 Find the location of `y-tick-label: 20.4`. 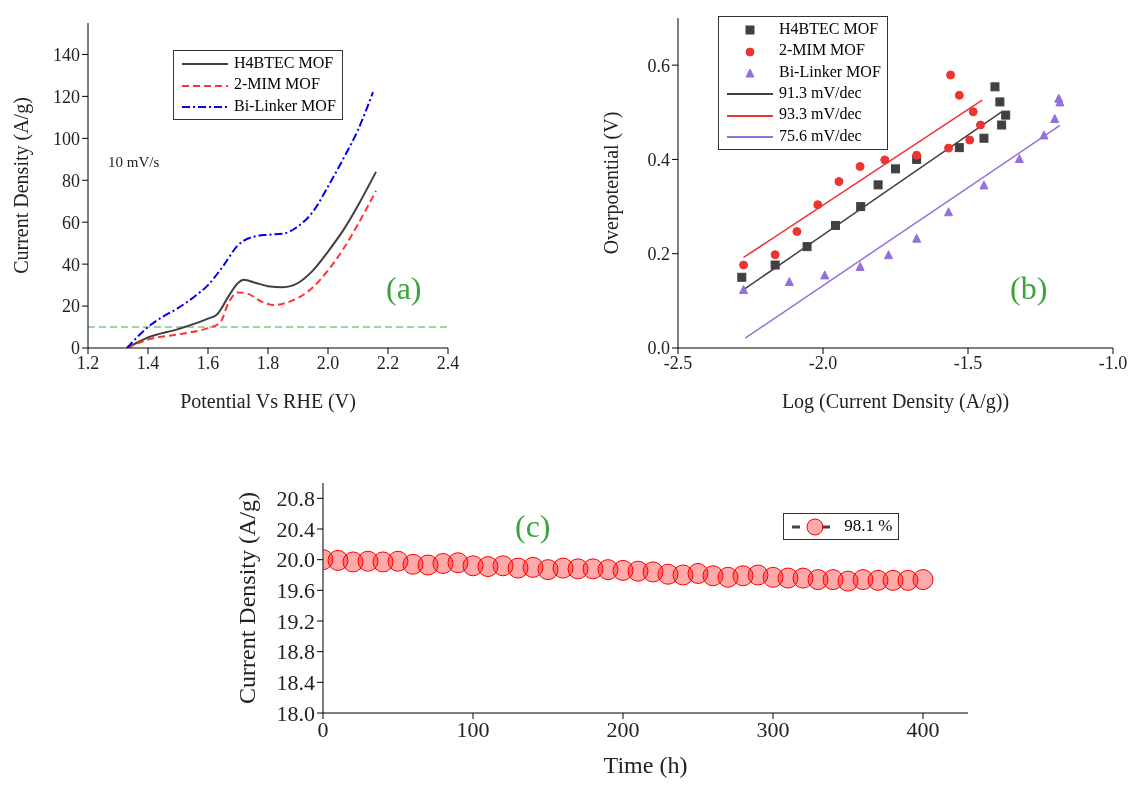

y-tick-label: 20.4 is located at coordinates (295, 529).